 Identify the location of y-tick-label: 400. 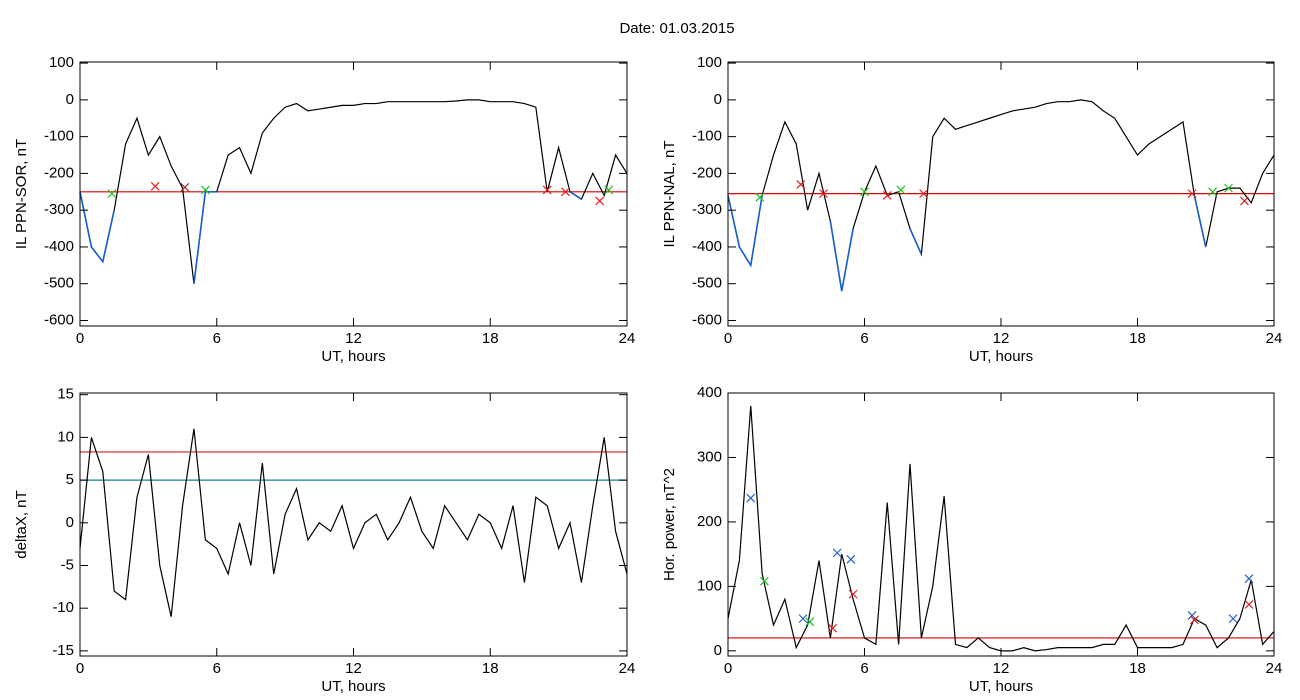
(709, 392).